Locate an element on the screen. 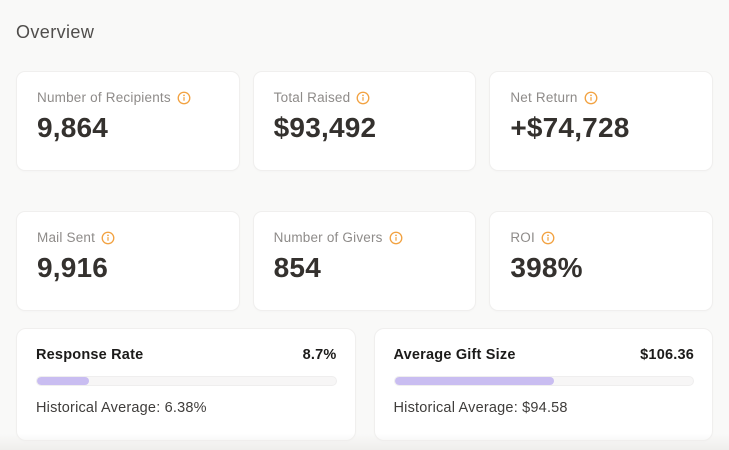 The width and height of the screenshot is (729, 450). stat-card-mail-sent: Mail Sent 9,916 is located at coordinates (128, 261).